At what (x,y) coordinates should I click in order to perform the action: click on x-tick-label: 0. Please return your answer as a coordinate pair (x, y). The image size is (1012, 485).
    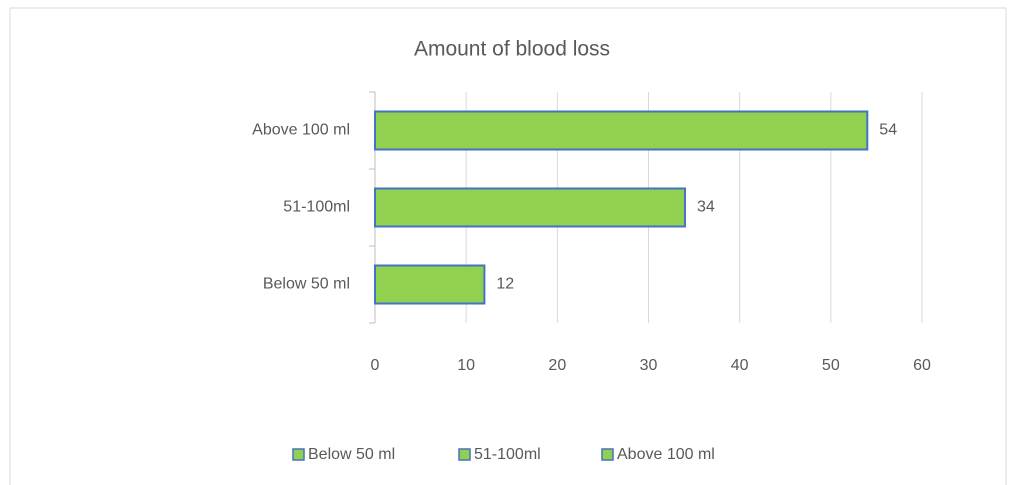
    Looking at the image, I should click on (375, 365).